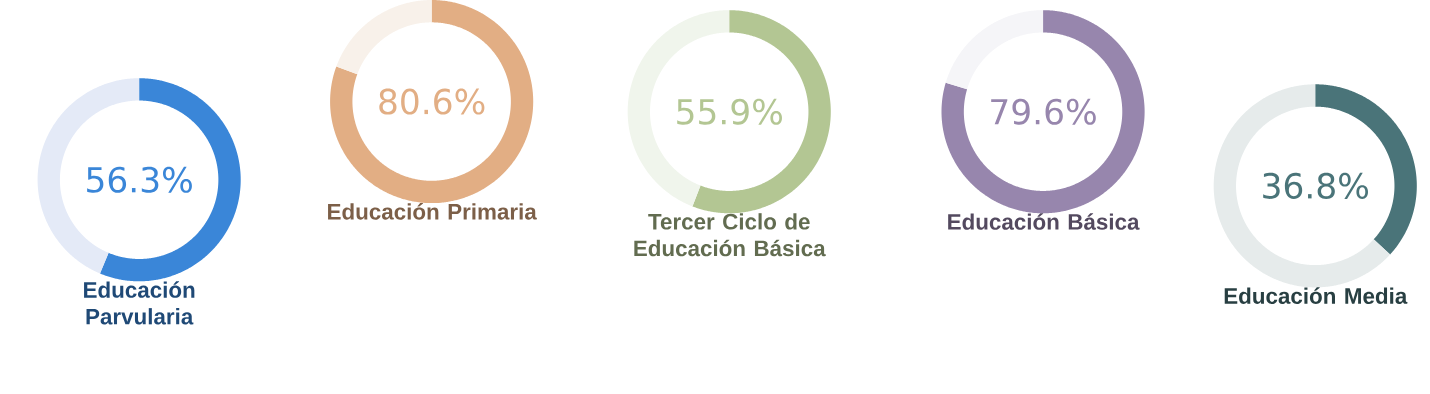 The image size is (1430, 394). I want to click on data-label: 79.6%, so click(1043, 111).